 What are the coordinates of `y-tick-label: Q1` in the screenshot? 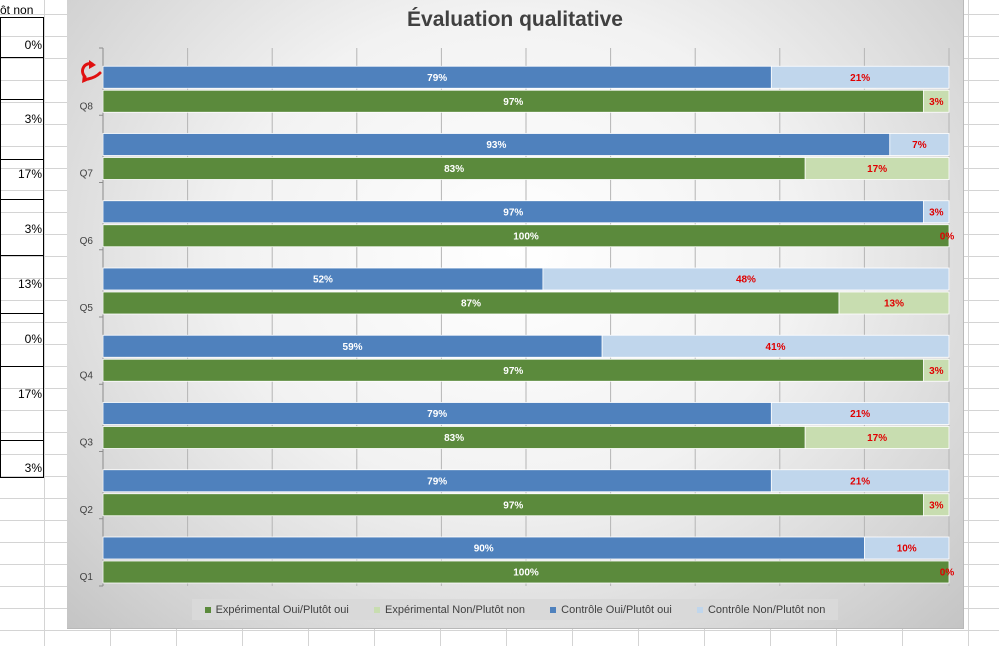 It's located at (87, 577).